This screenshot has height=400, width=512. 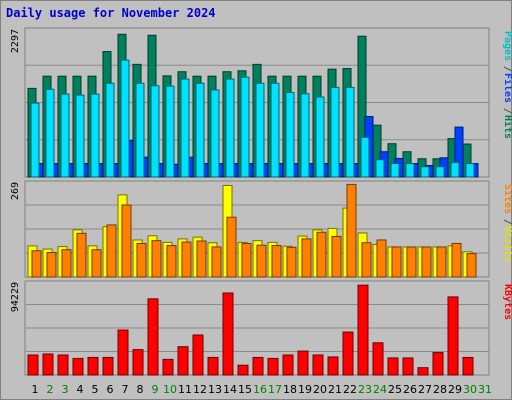 What do you see at coordinates (470, 389) in the screenshot?
I see `x-tick-label-30: 30` at bounding box center [470, 389].